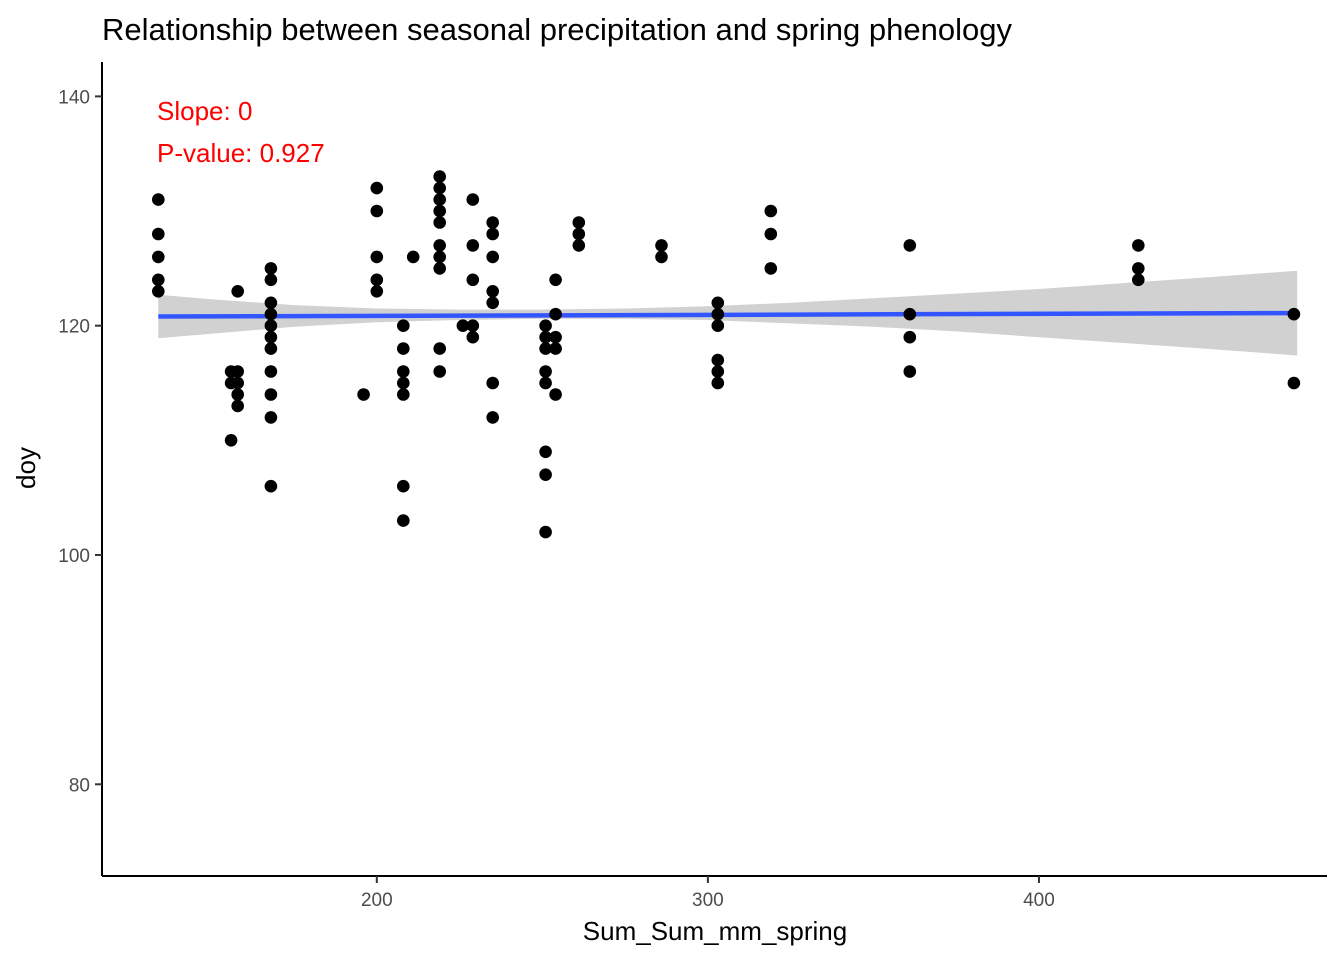  Describe the element at coordinates (74, 327) in the screenshot. I see `y-tick-label: 120` at that location.